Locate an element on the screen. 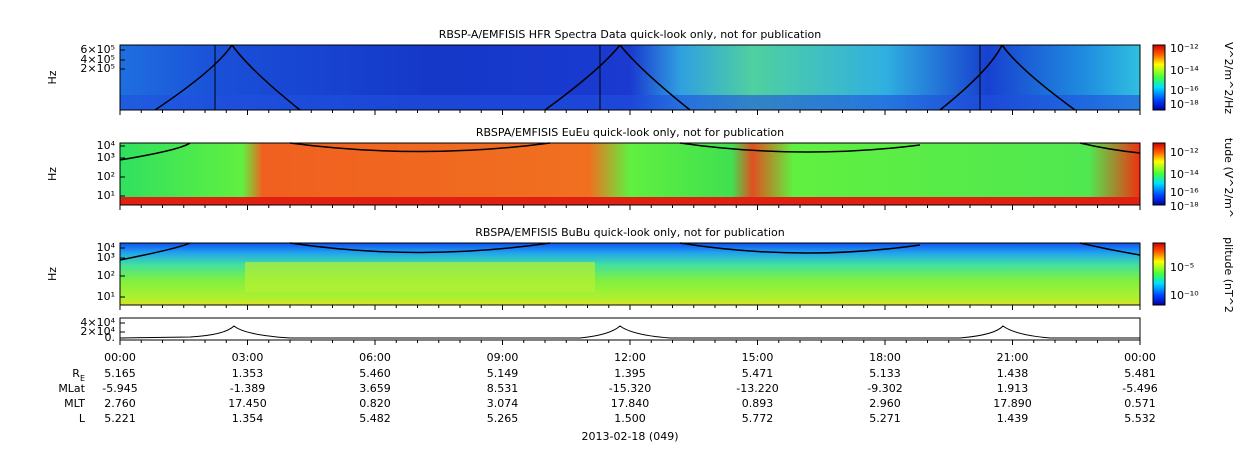 This screenshot has height=449, width=1250. ephemeris-value: 3.074 is located at coordinates (503, 403).